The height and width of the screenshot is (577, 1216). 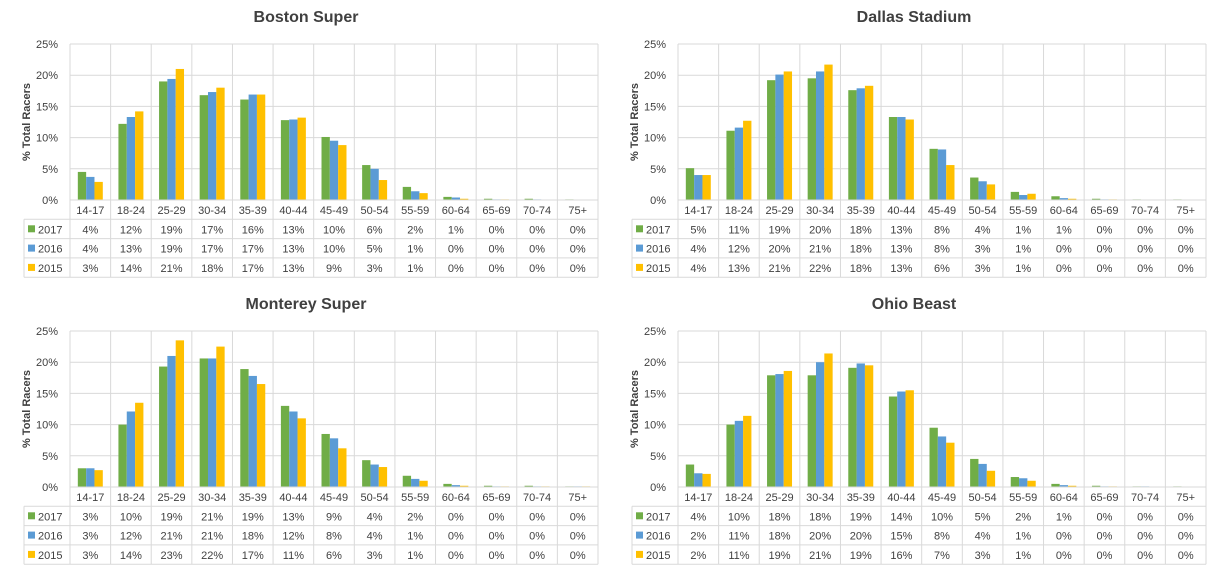 What do you see at coordinates (942, 230) in the screenshot?
I see `data-table-cell: 8%` at bounding box center [942, 230].